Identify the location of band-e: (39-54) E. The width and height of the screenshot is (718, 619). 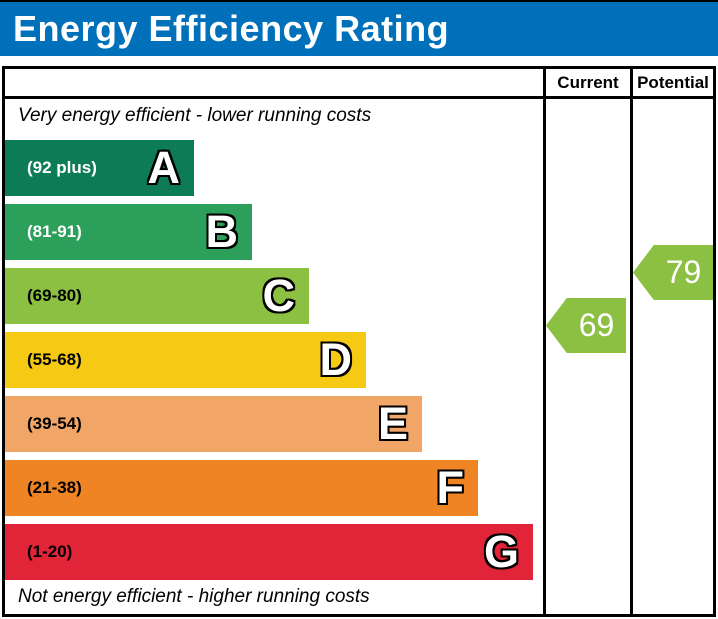
(213, 424).